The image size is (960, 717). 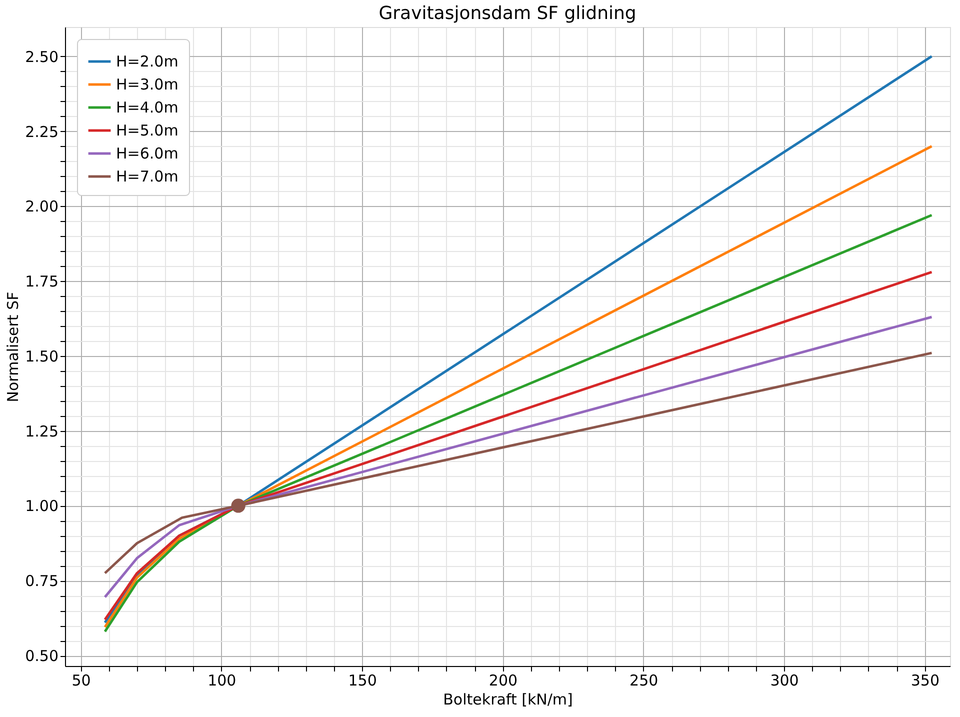 What do you see at coordinates (41, 281) in the screenshot?
I see `y-tick-label: 1.75` at bounding box center [41, 281].